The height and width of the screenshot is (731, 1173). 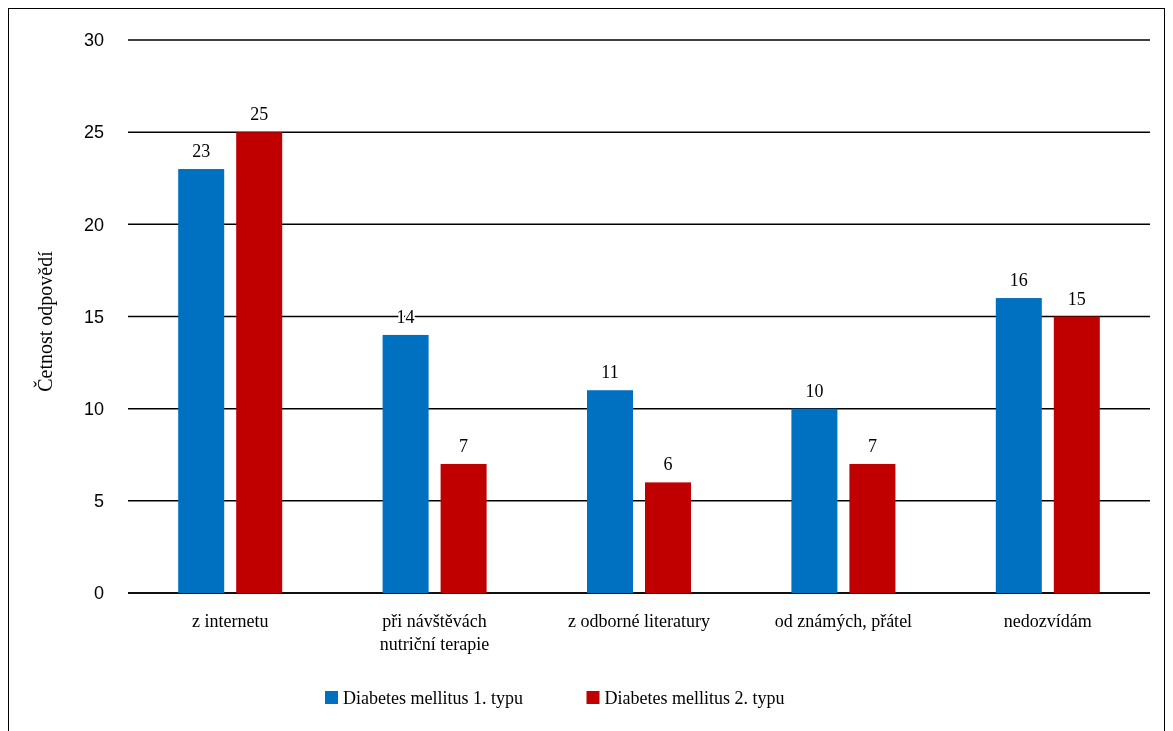 What do you see at coordinates (259, 114) in the screenshot?
I see `data-label: 25` at bounding box center [259, 114].